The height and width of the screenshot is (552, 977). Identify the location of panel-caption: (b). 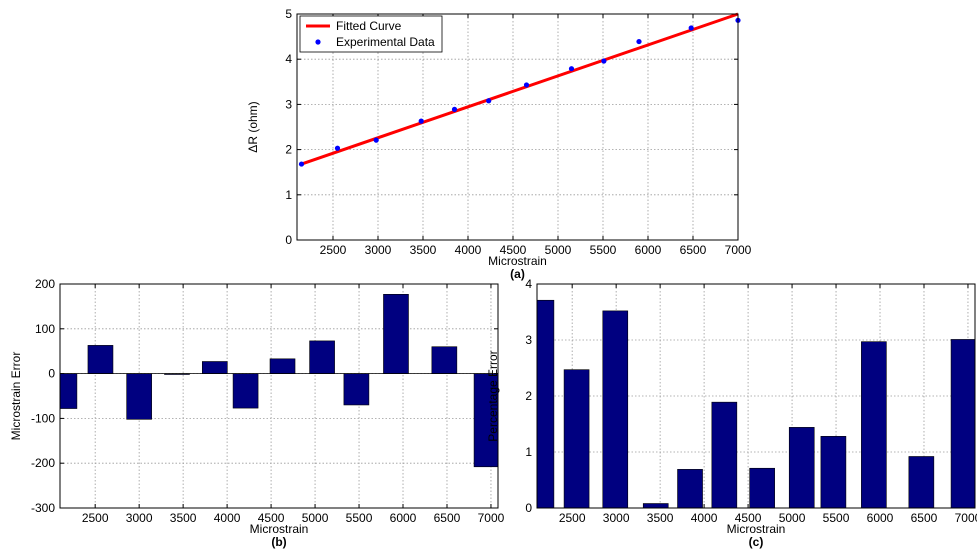
(278, 542).